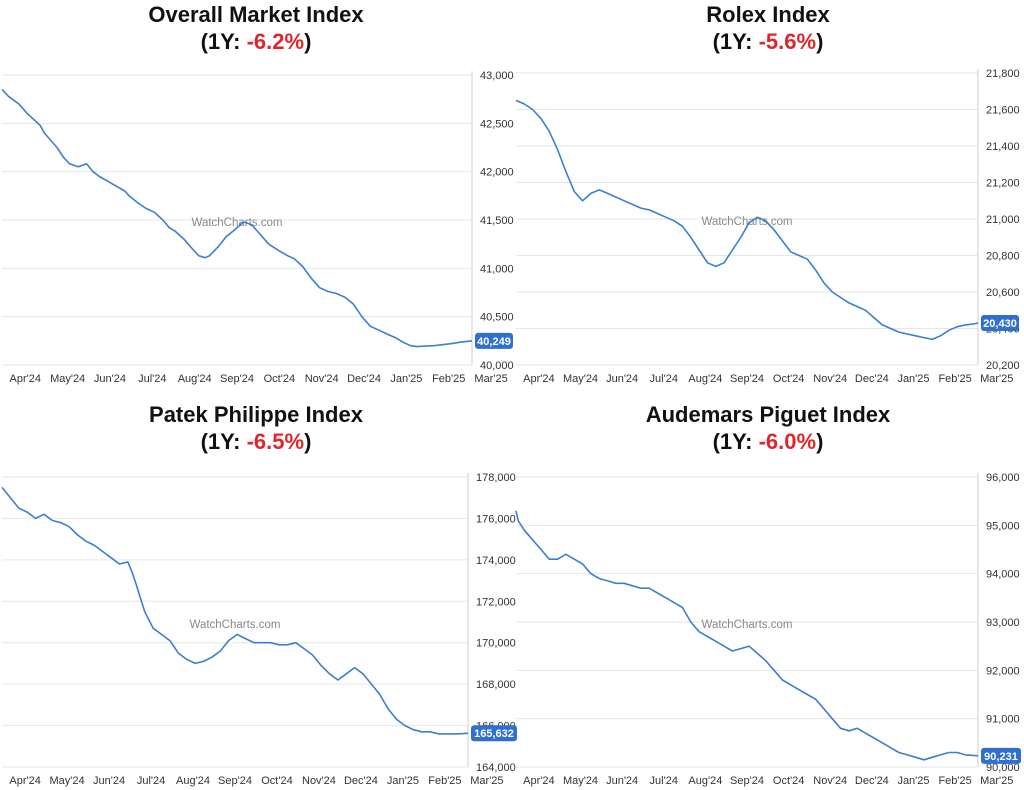 This screenshot has height=790, width=1024. I want to click on y-tick-label: 43,000, so click(497, 76).